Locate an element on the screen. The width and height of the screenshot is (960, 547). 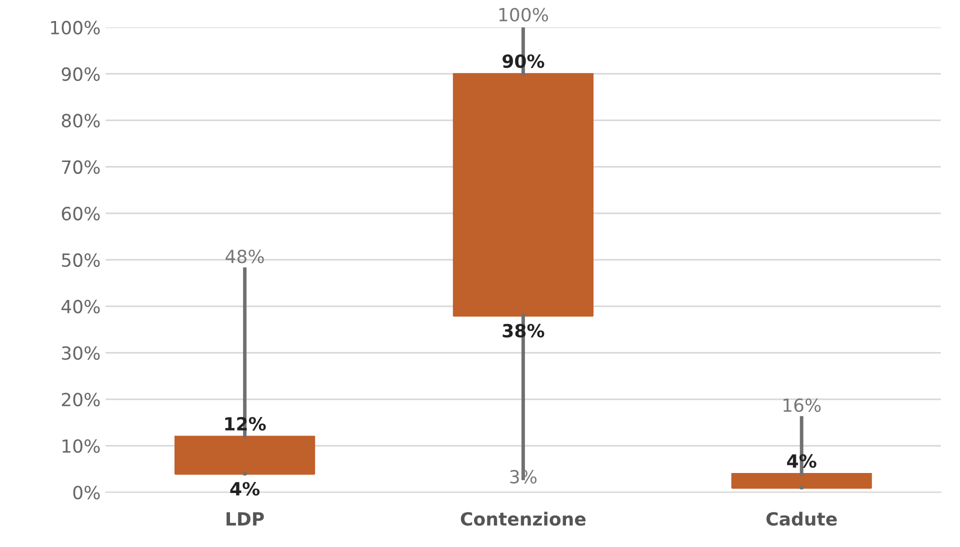
y-tick-label: 80% is located at coordinates (81, 121).